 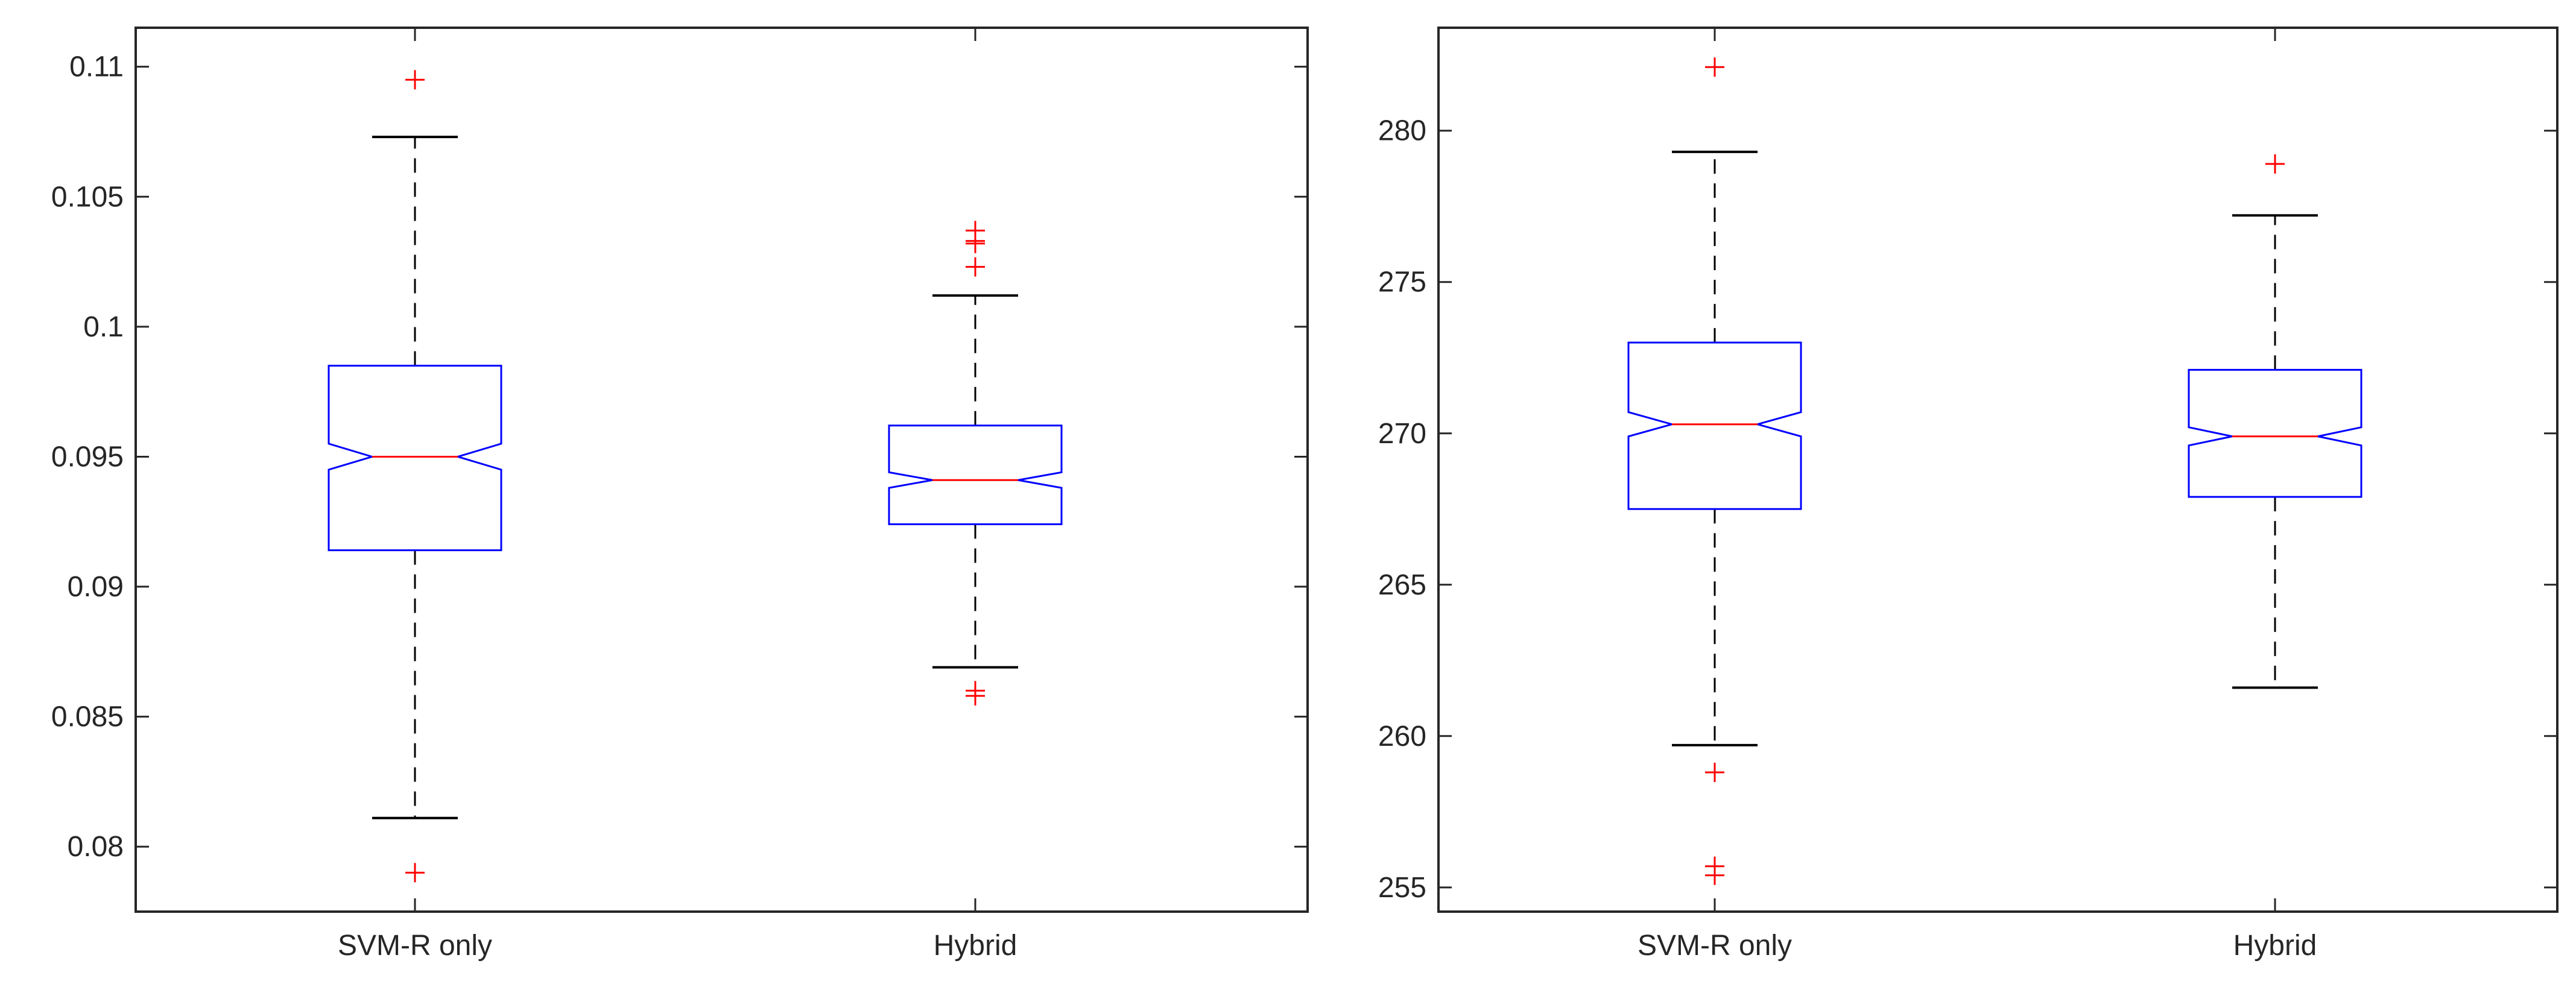 What do you see at coordinates (96, 847) in the screenshot?
I see `y-tick-label: 0.08` at bounding box center [96, 847].